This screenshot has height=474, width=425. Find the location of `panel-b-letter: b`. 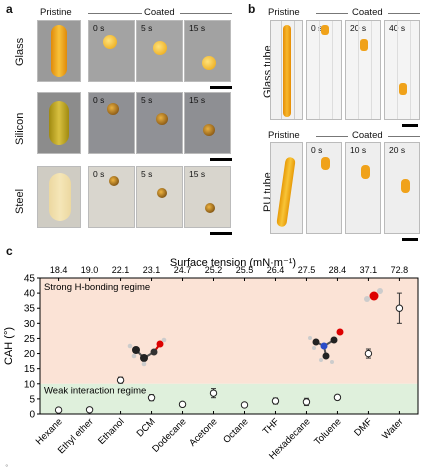

panel-b-letter: b is located at coordinates (252, 9).